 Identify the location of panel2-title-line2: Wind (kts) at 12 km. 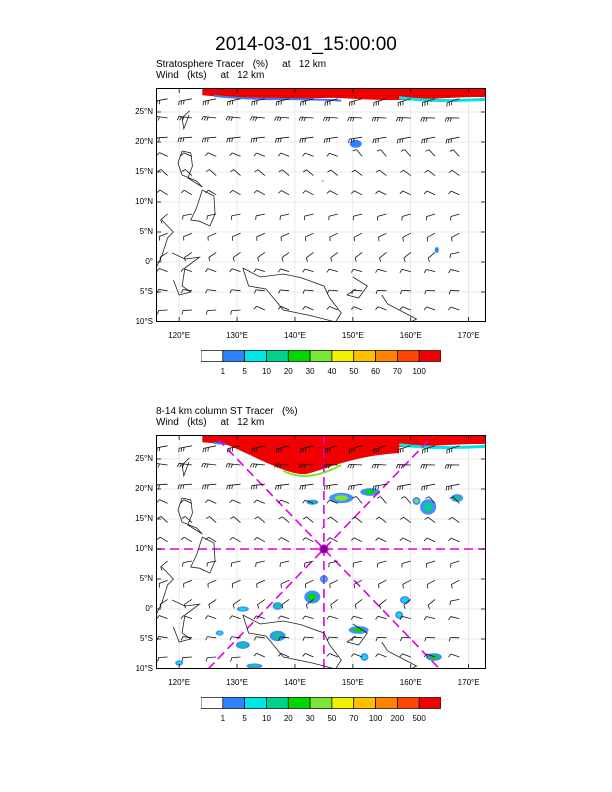
(210, 422).